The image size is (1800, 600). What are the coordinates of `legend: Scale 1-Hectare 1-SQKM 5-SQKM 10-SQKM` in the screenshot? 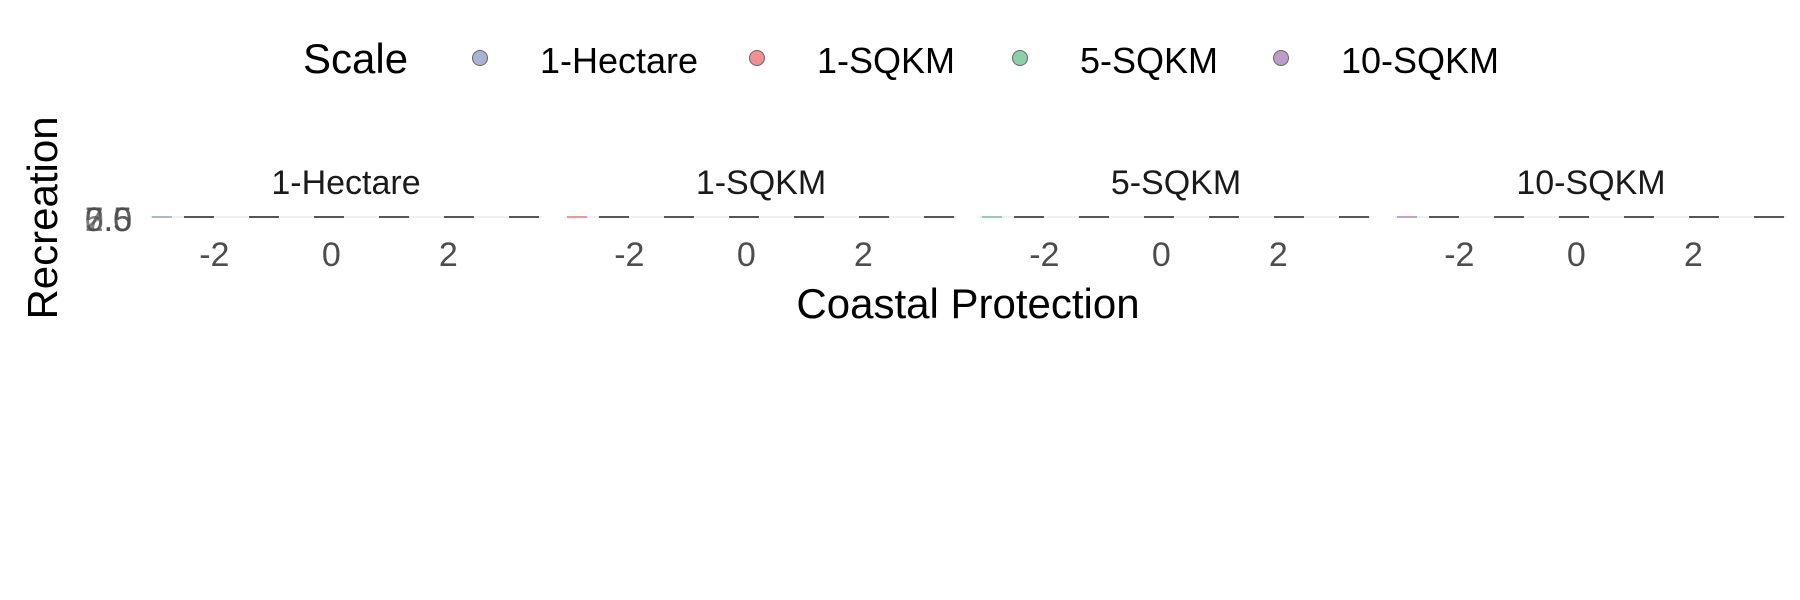 It's located at (901, 58).